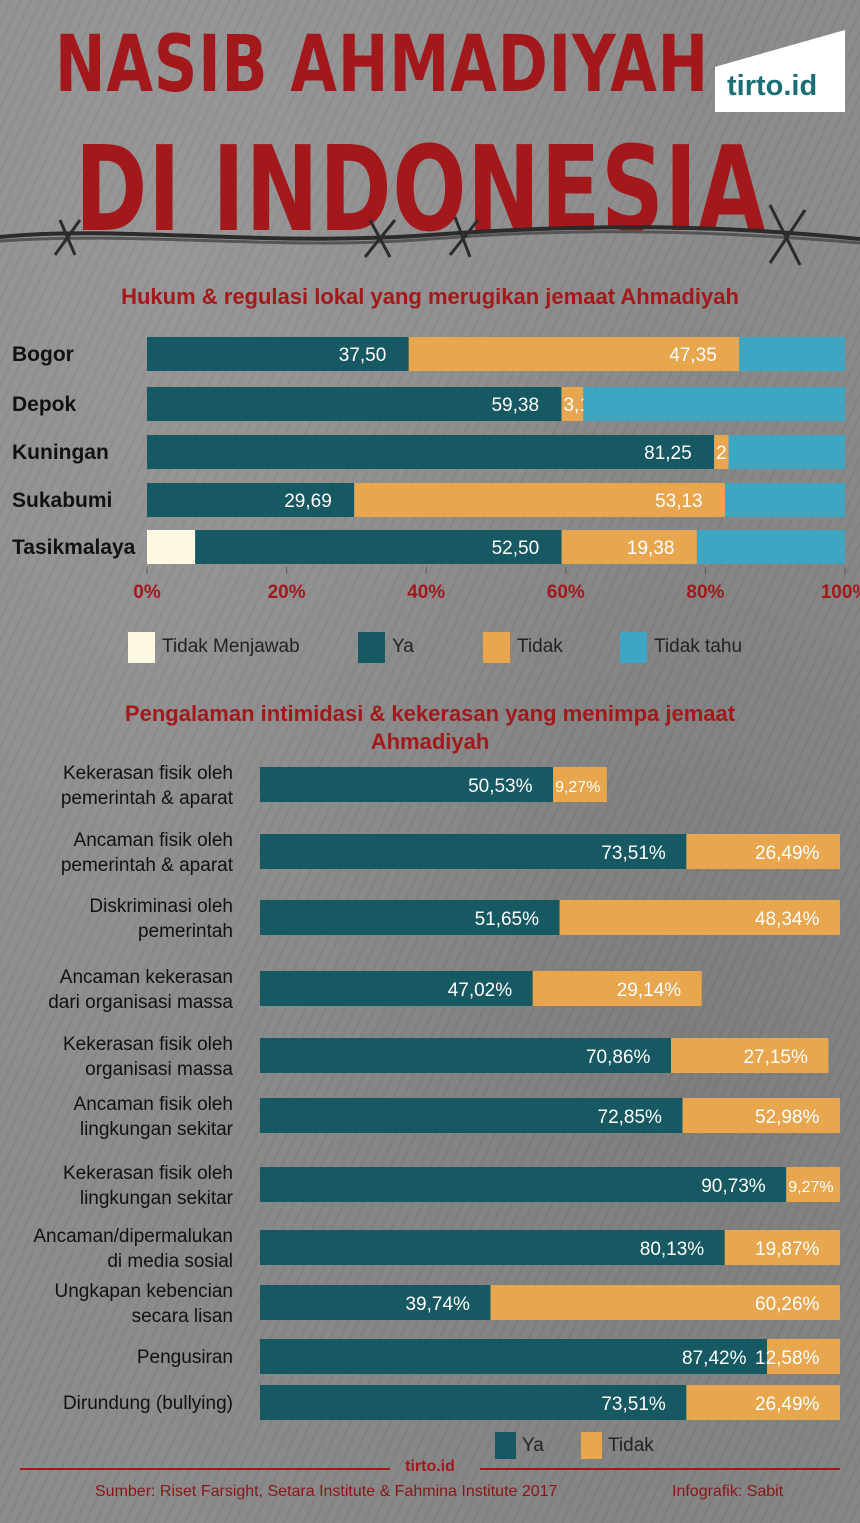 This screenshot has height=1523, width=860. Describe the element at coordinates (566, 592) in the screenshot. I see `chart1-tick-label: 60%` at that location.